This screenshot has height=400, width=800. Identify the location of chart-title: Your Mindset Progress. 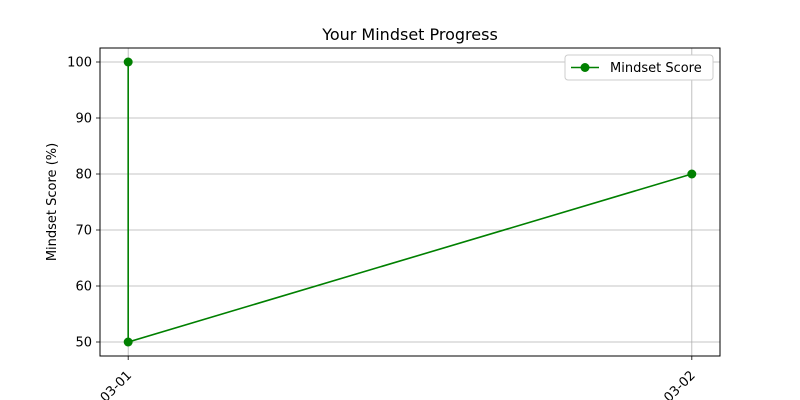
(409, 34).